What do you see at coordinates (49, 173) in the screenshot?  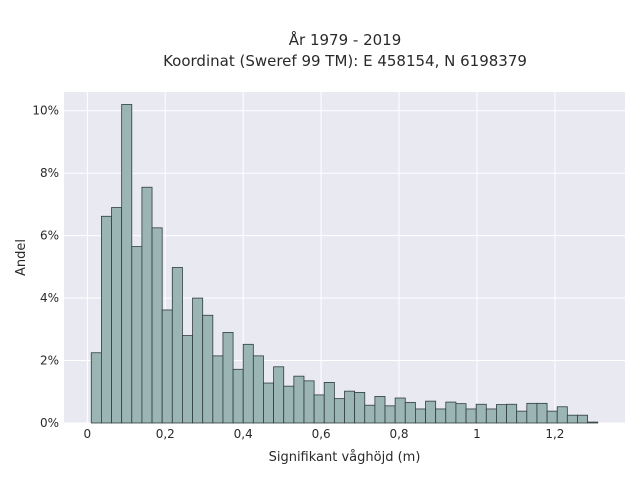 I see `y-tick-label: 8%` at bounding box center [49, 173].